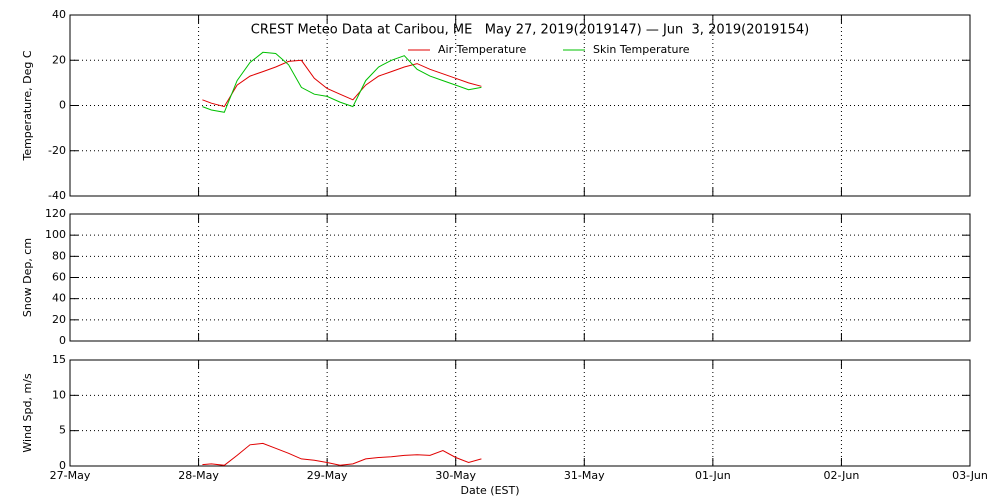 Image resolution: width=1000 pixels, height=500 pixels. What do you see at coordinates (27, 277) in the screenshot?
I see `y-axis-label: Snow Dep, cm` at bounding box center [27, 277].